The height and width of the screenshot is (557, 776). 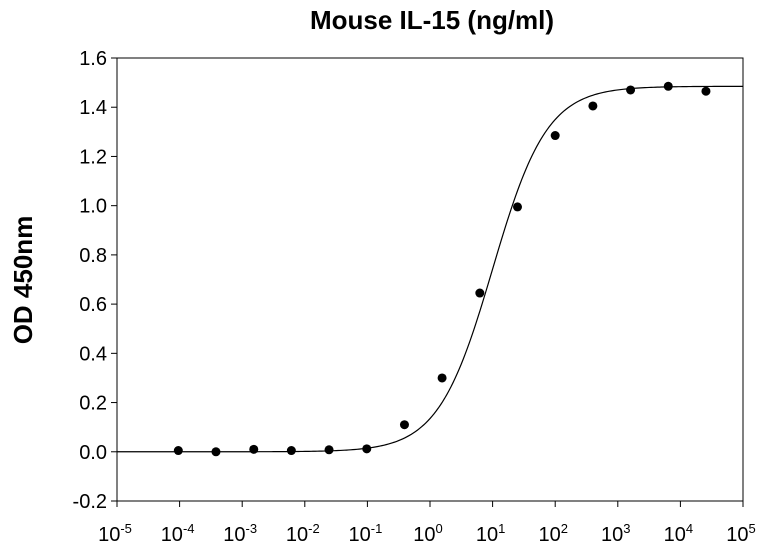 What do you see at coordinates (126, 528) in the screenshot?
I see `x-tick-exponent: -5` at bounding box center [126, 528].